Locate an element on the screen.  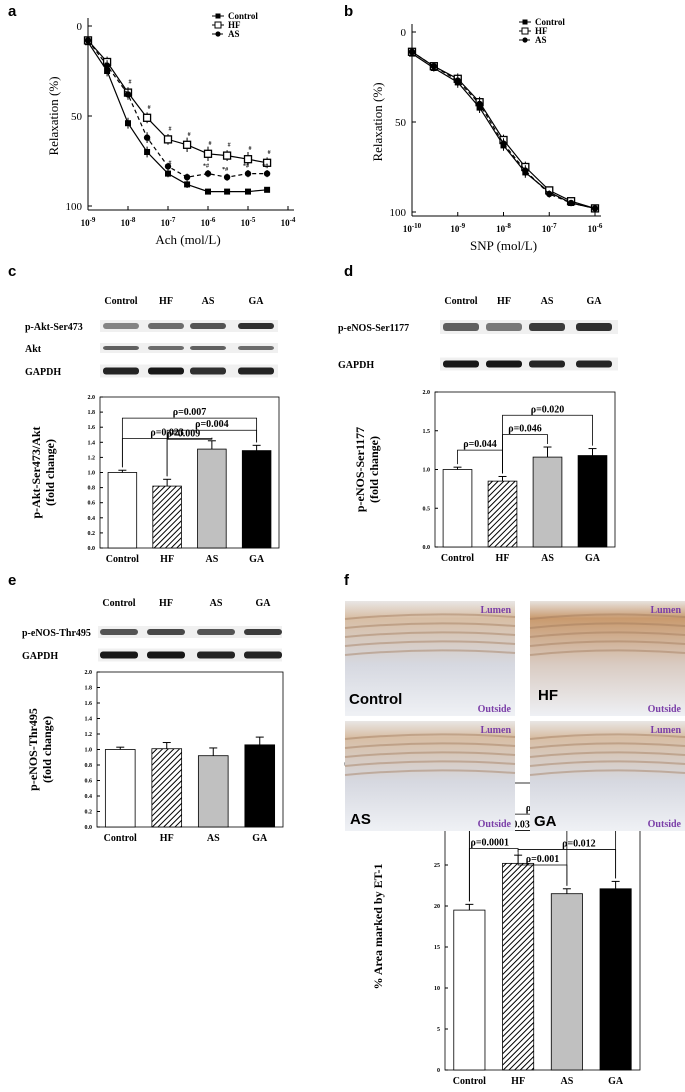
comparison-bracket is located at coordinates (493, 875).